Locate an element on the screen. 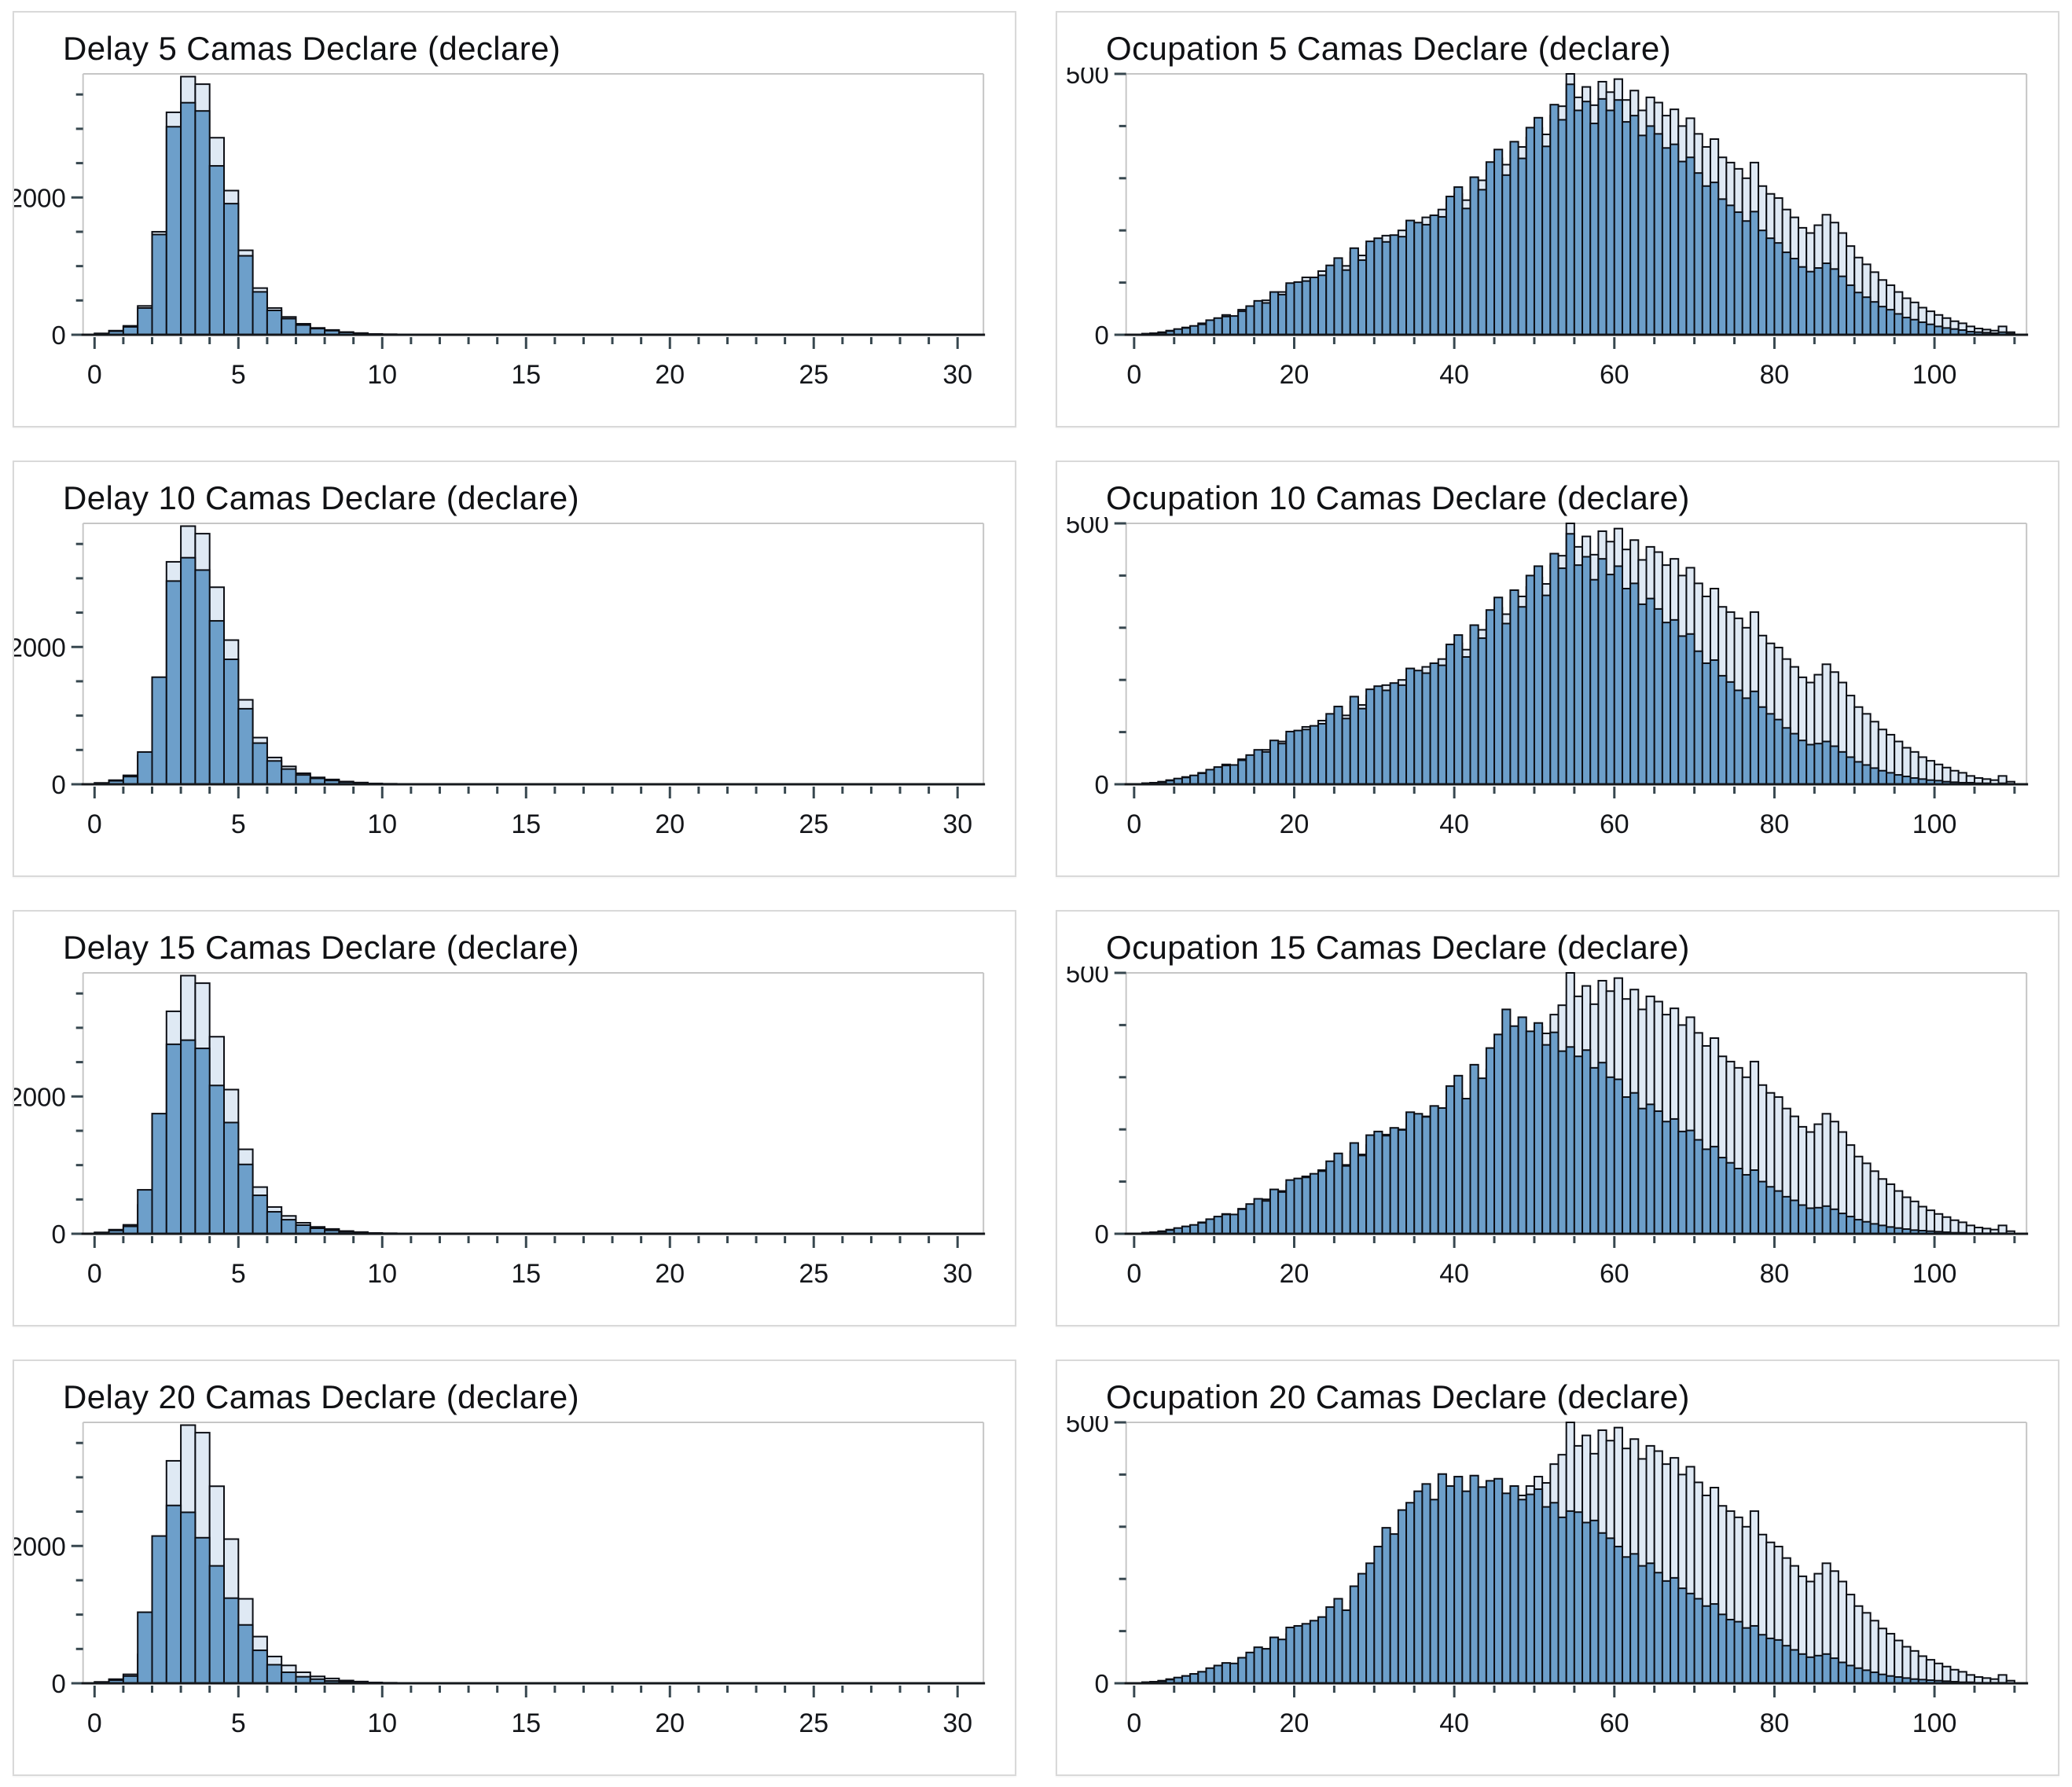 This screenshot has width=2072, height=1787. chart-canvas-delay-10: 0 2000 0 5 10 15 20 25 30 is located at coordinates (500, 681).